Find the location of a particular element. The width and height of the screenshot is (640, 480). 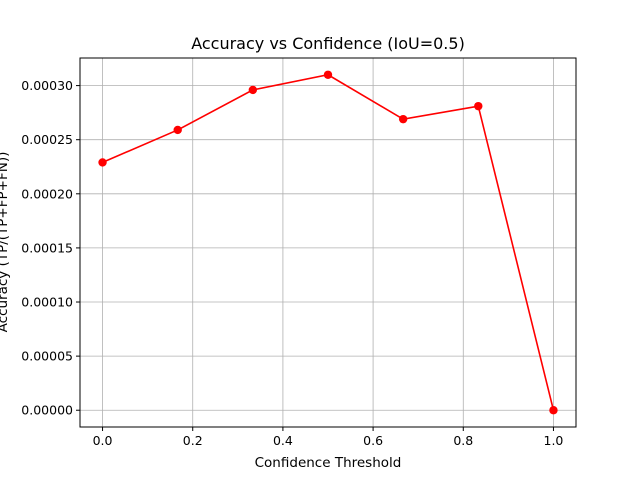

x-tick-label: 0.0 is located at coordinates (103, 440).